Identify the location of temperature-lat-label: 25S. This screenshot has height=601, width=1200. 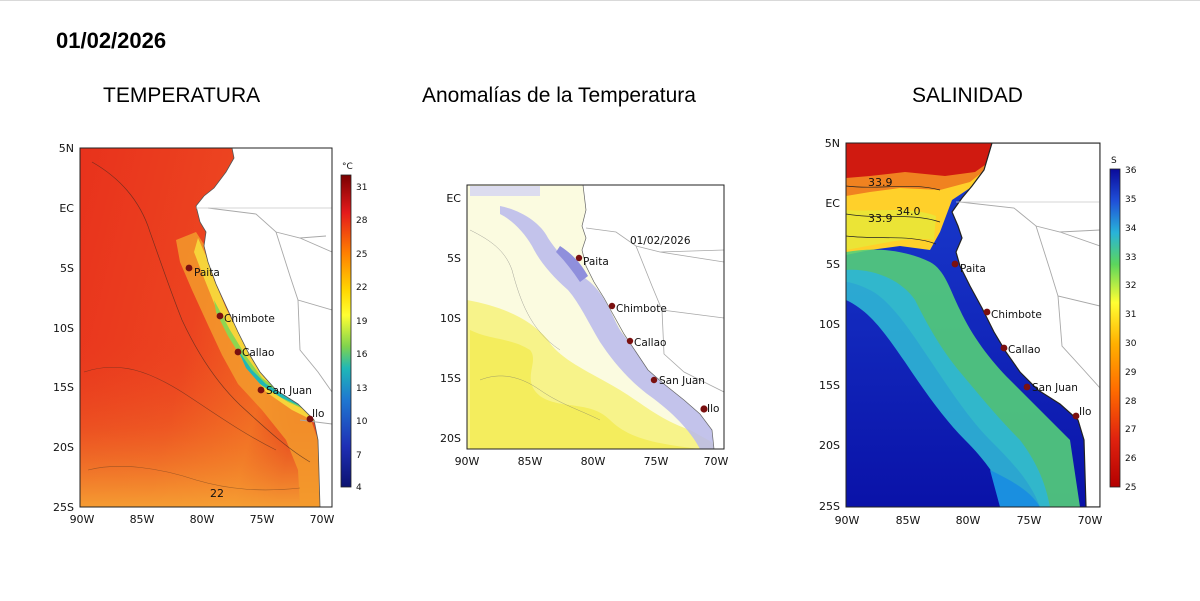
(63, 507).